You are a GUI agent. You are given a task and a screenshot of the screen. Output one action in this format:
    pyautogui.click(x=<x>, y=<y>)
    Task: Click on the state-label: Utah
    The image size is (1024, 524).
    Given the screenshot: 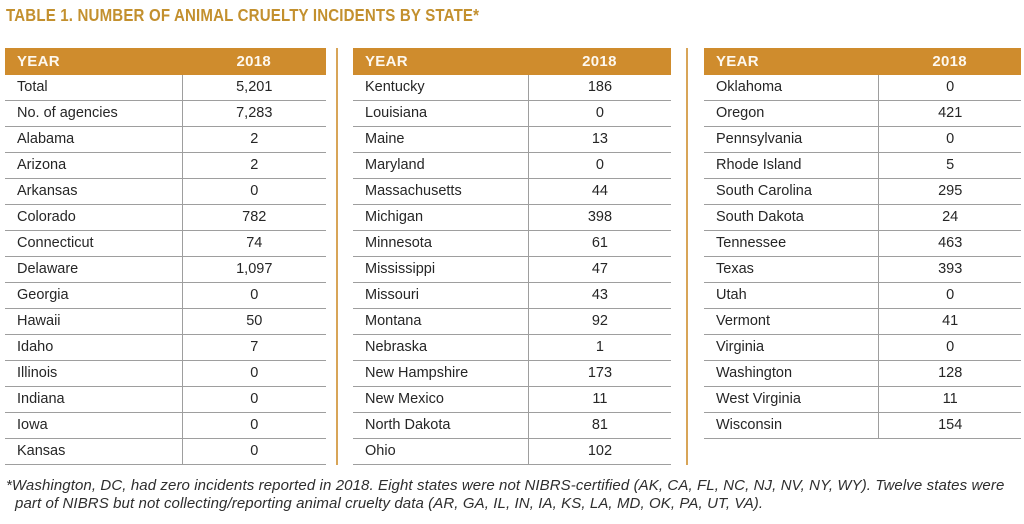 What is the action you would take?
    pyautogui.click(x=731, y=295)
    